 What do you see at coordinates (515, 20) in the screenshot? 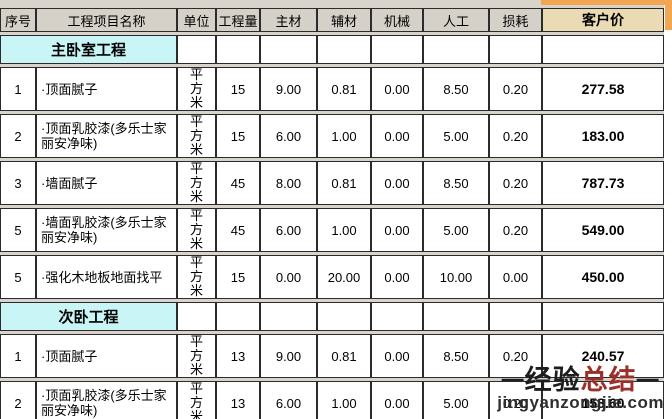
I see `column-header-loss: 损耗` at bounding box center [515, 20].